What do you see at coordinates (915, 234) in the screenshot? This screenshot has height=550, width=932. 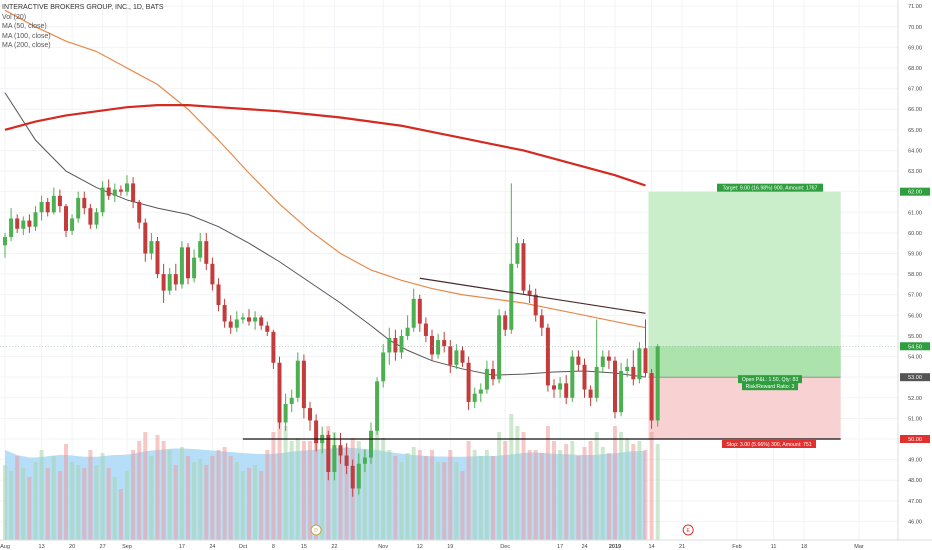 I see `price-tick-label: 60.00` at bounding box center [915, 234].